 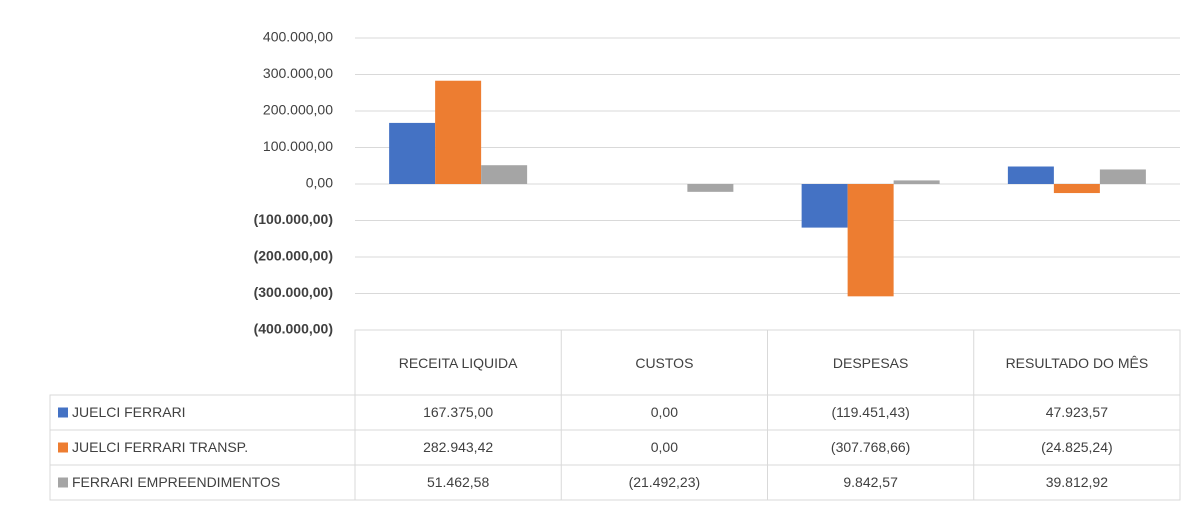 What do you see at coordinates (1077, 412) in the screenshot?
I see `table-value: 47.923,57` at bounding box center [1077, 412].